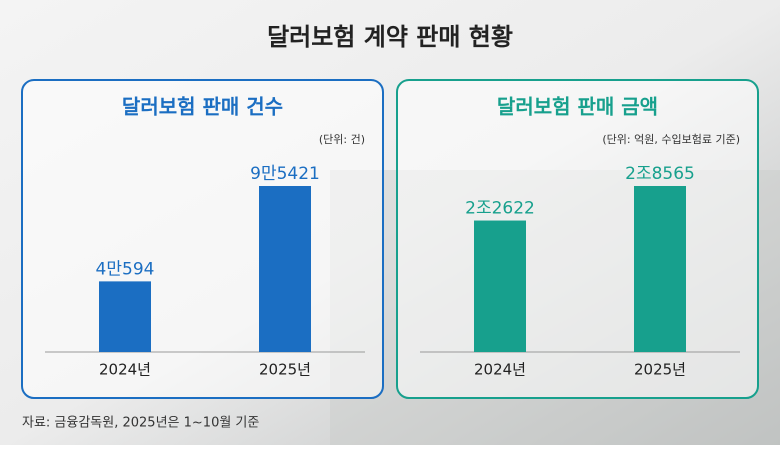 This screenshot has height=449, width=780. What do you see at coordinates (390, 37) in the screenshot?
I see `page-title: 달러보험 계약 판매 현황` at bounding box center [390, 37].